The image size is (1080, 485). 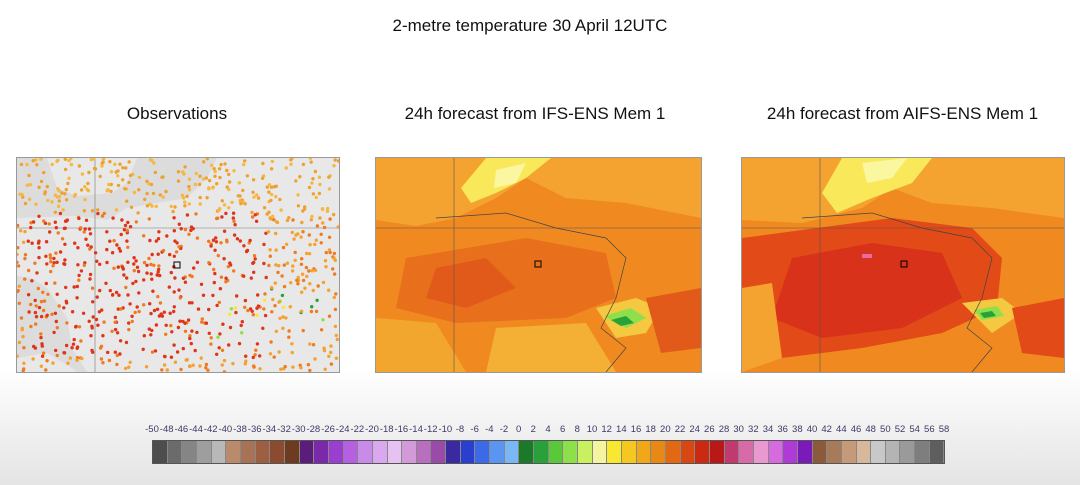 I want to click on colorbar-tick-label: 48, so click(x=870, y=429).